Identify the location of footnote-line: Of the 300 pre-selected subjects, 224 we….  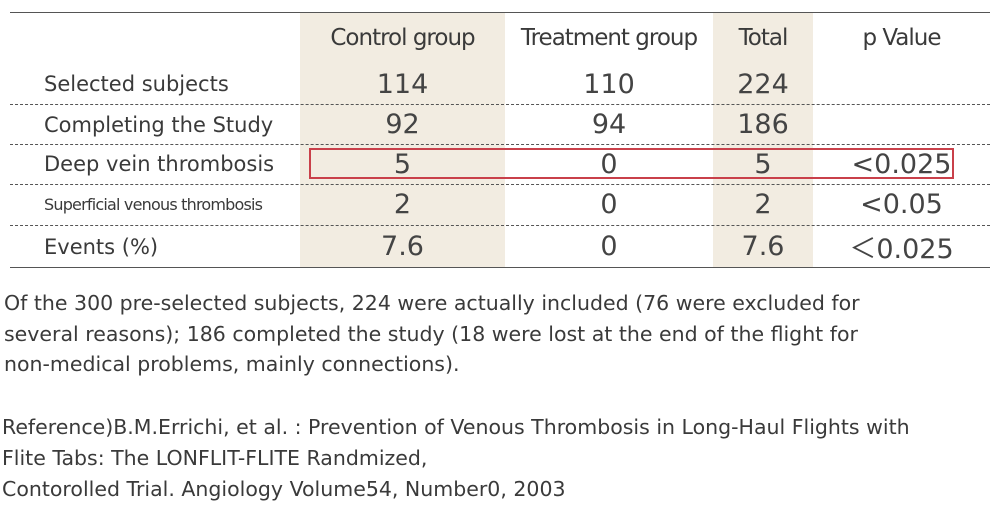
(432, 303).